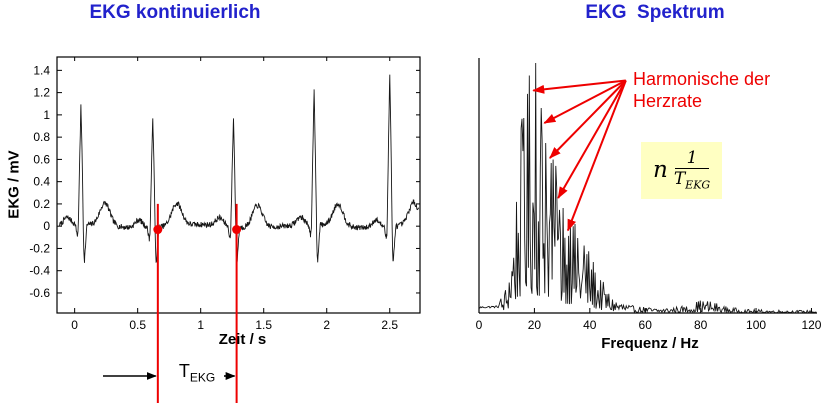 This screenshot has width=831, height=415. Describe the element at coordinates (263, 325) in the screenshot. I see `x-tick-label: 1.5` at that location.